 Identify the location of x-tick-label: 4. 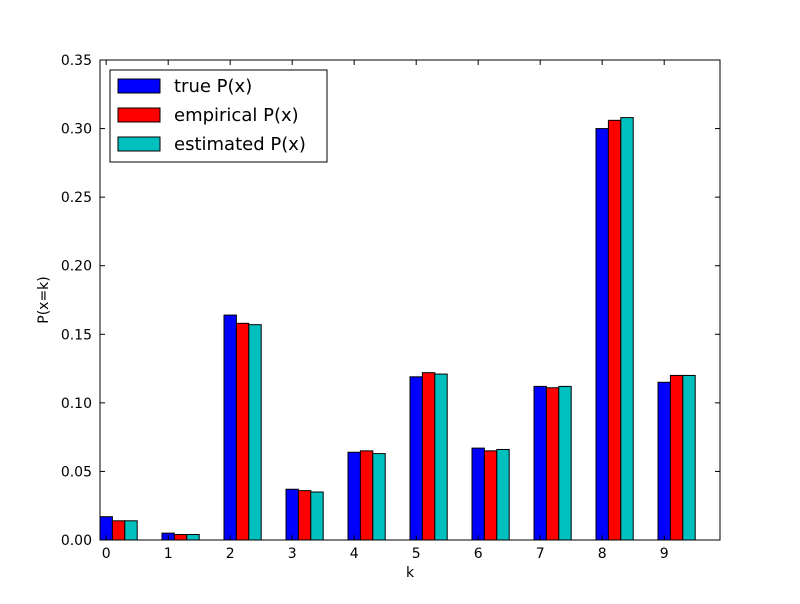
(354, 554).